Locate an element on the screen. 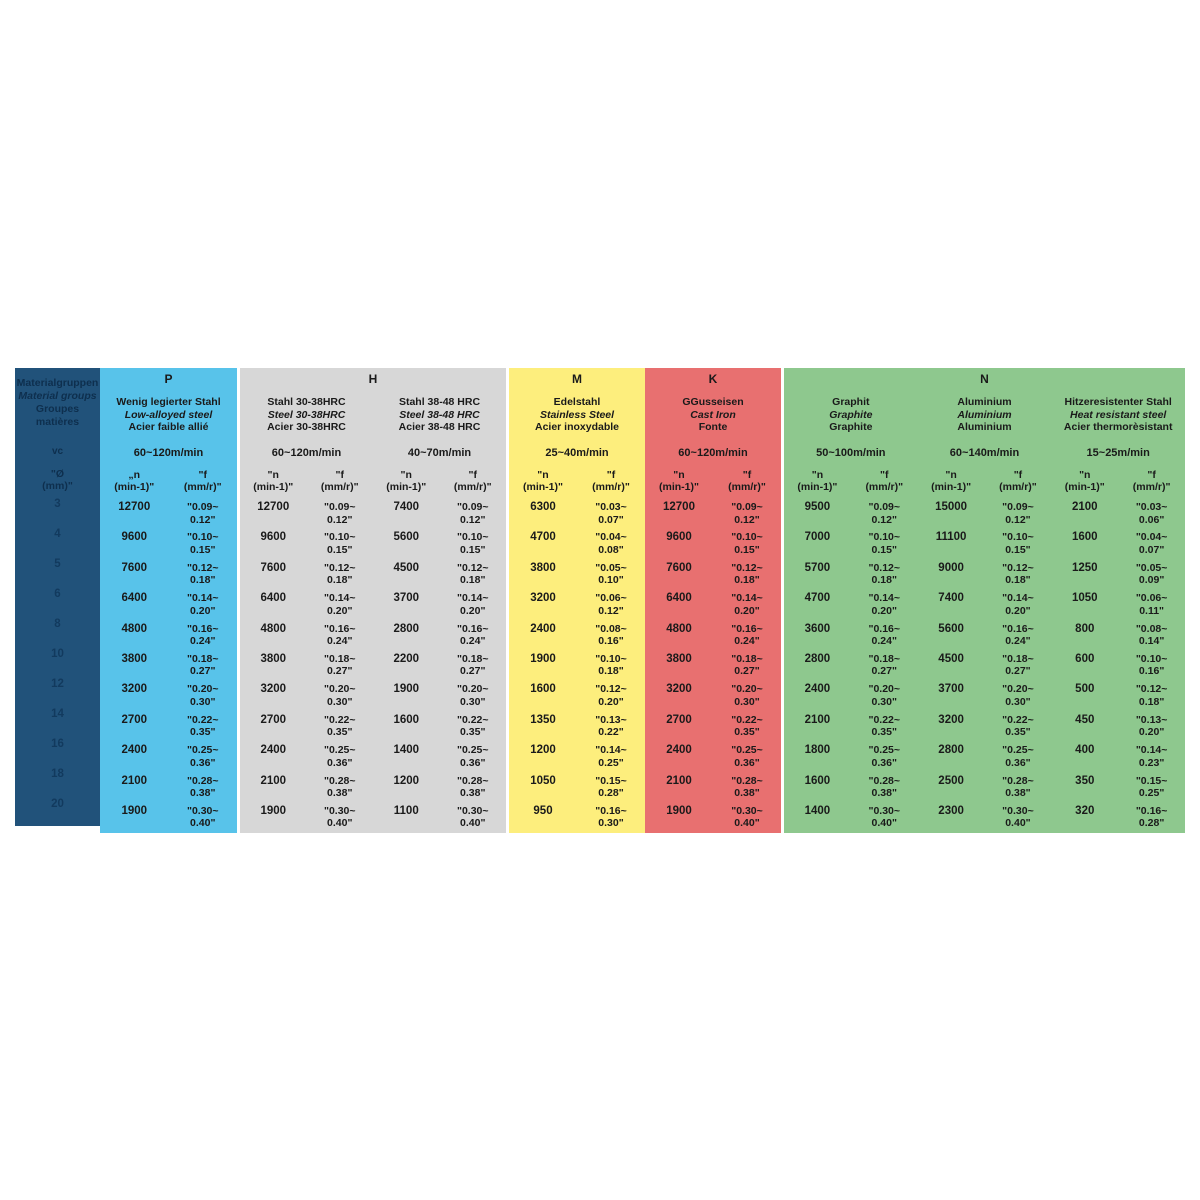  feed-rate-value: "0.25~ 0.36" is located at coordinates (884, 756).